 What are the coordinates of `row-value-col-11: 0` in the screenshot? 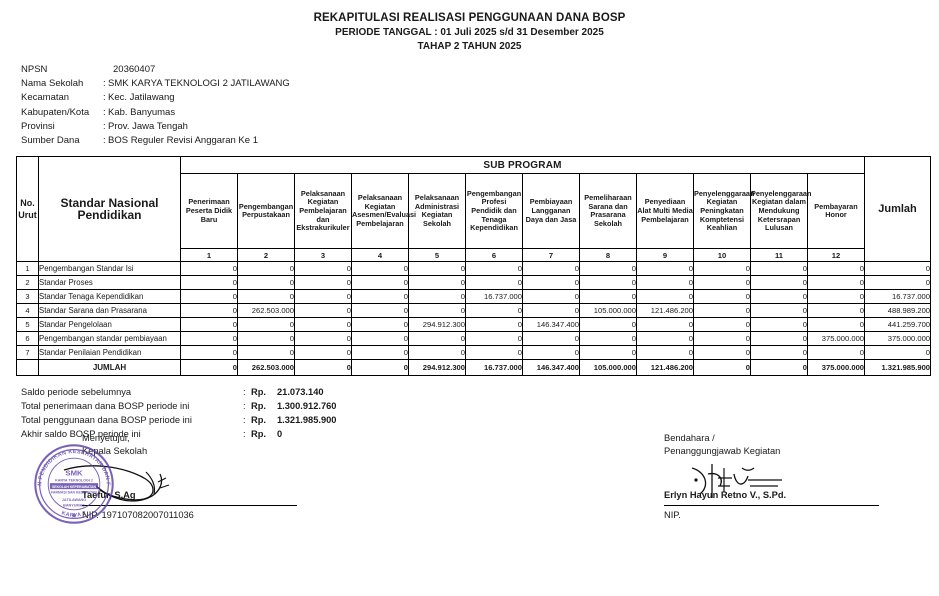 It's located at (779, 283).